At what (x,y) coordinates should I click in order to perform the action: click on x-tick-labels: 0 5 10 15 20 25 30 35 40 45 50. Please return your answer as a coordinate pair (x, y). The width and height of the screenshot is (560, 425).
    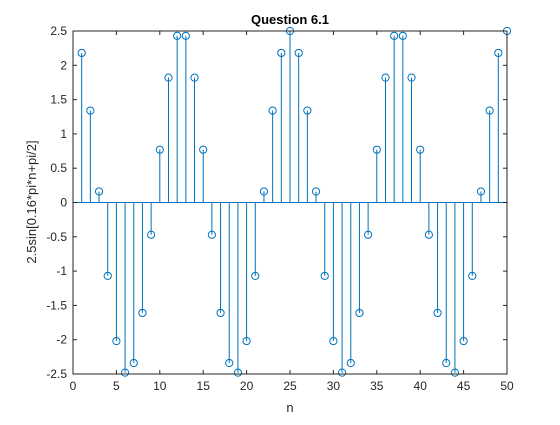
    Looking at the image, I should click on (292, 386).